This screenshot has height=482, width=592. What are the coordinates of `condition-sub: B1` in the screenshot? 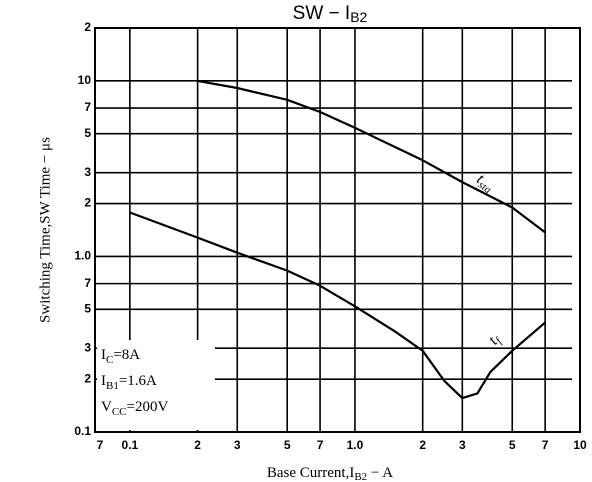 It's located at (112, 386).